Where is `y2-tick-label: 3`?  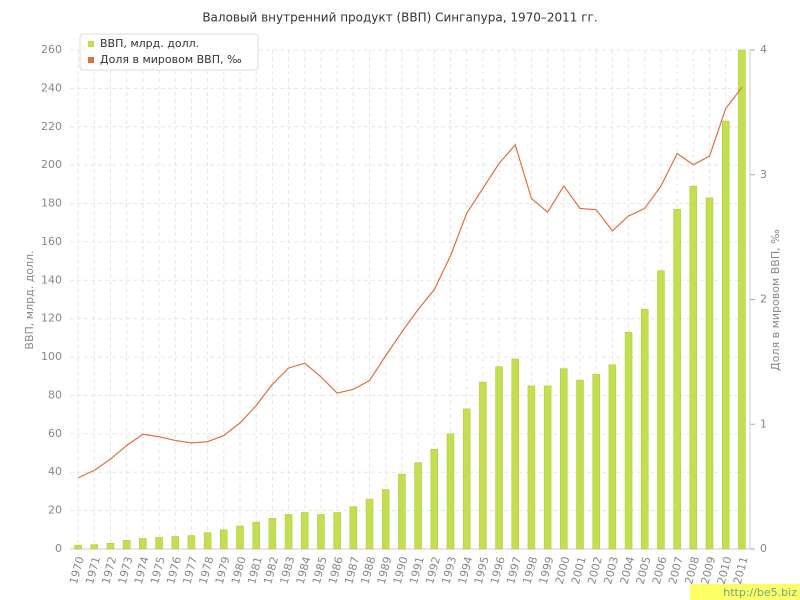 y2-tick-label: 3 is located at coordinates (763, 174).